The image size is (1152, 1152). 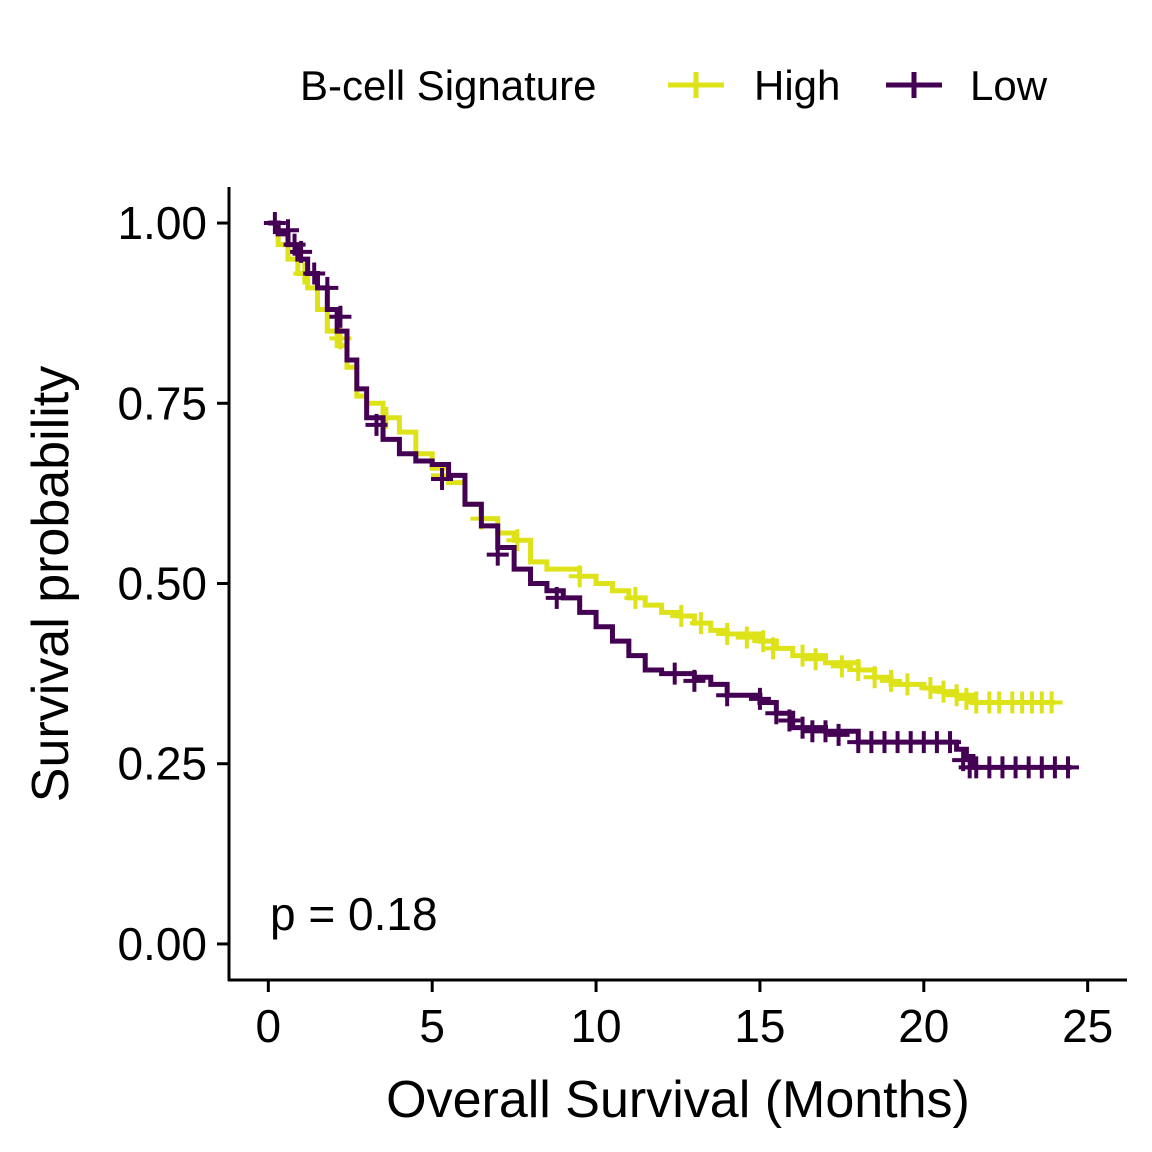 What do you see at coordinates (162, 584) in the screenshot?
I see `y-tick-label: 0.50` at bounding box center [162, 584].